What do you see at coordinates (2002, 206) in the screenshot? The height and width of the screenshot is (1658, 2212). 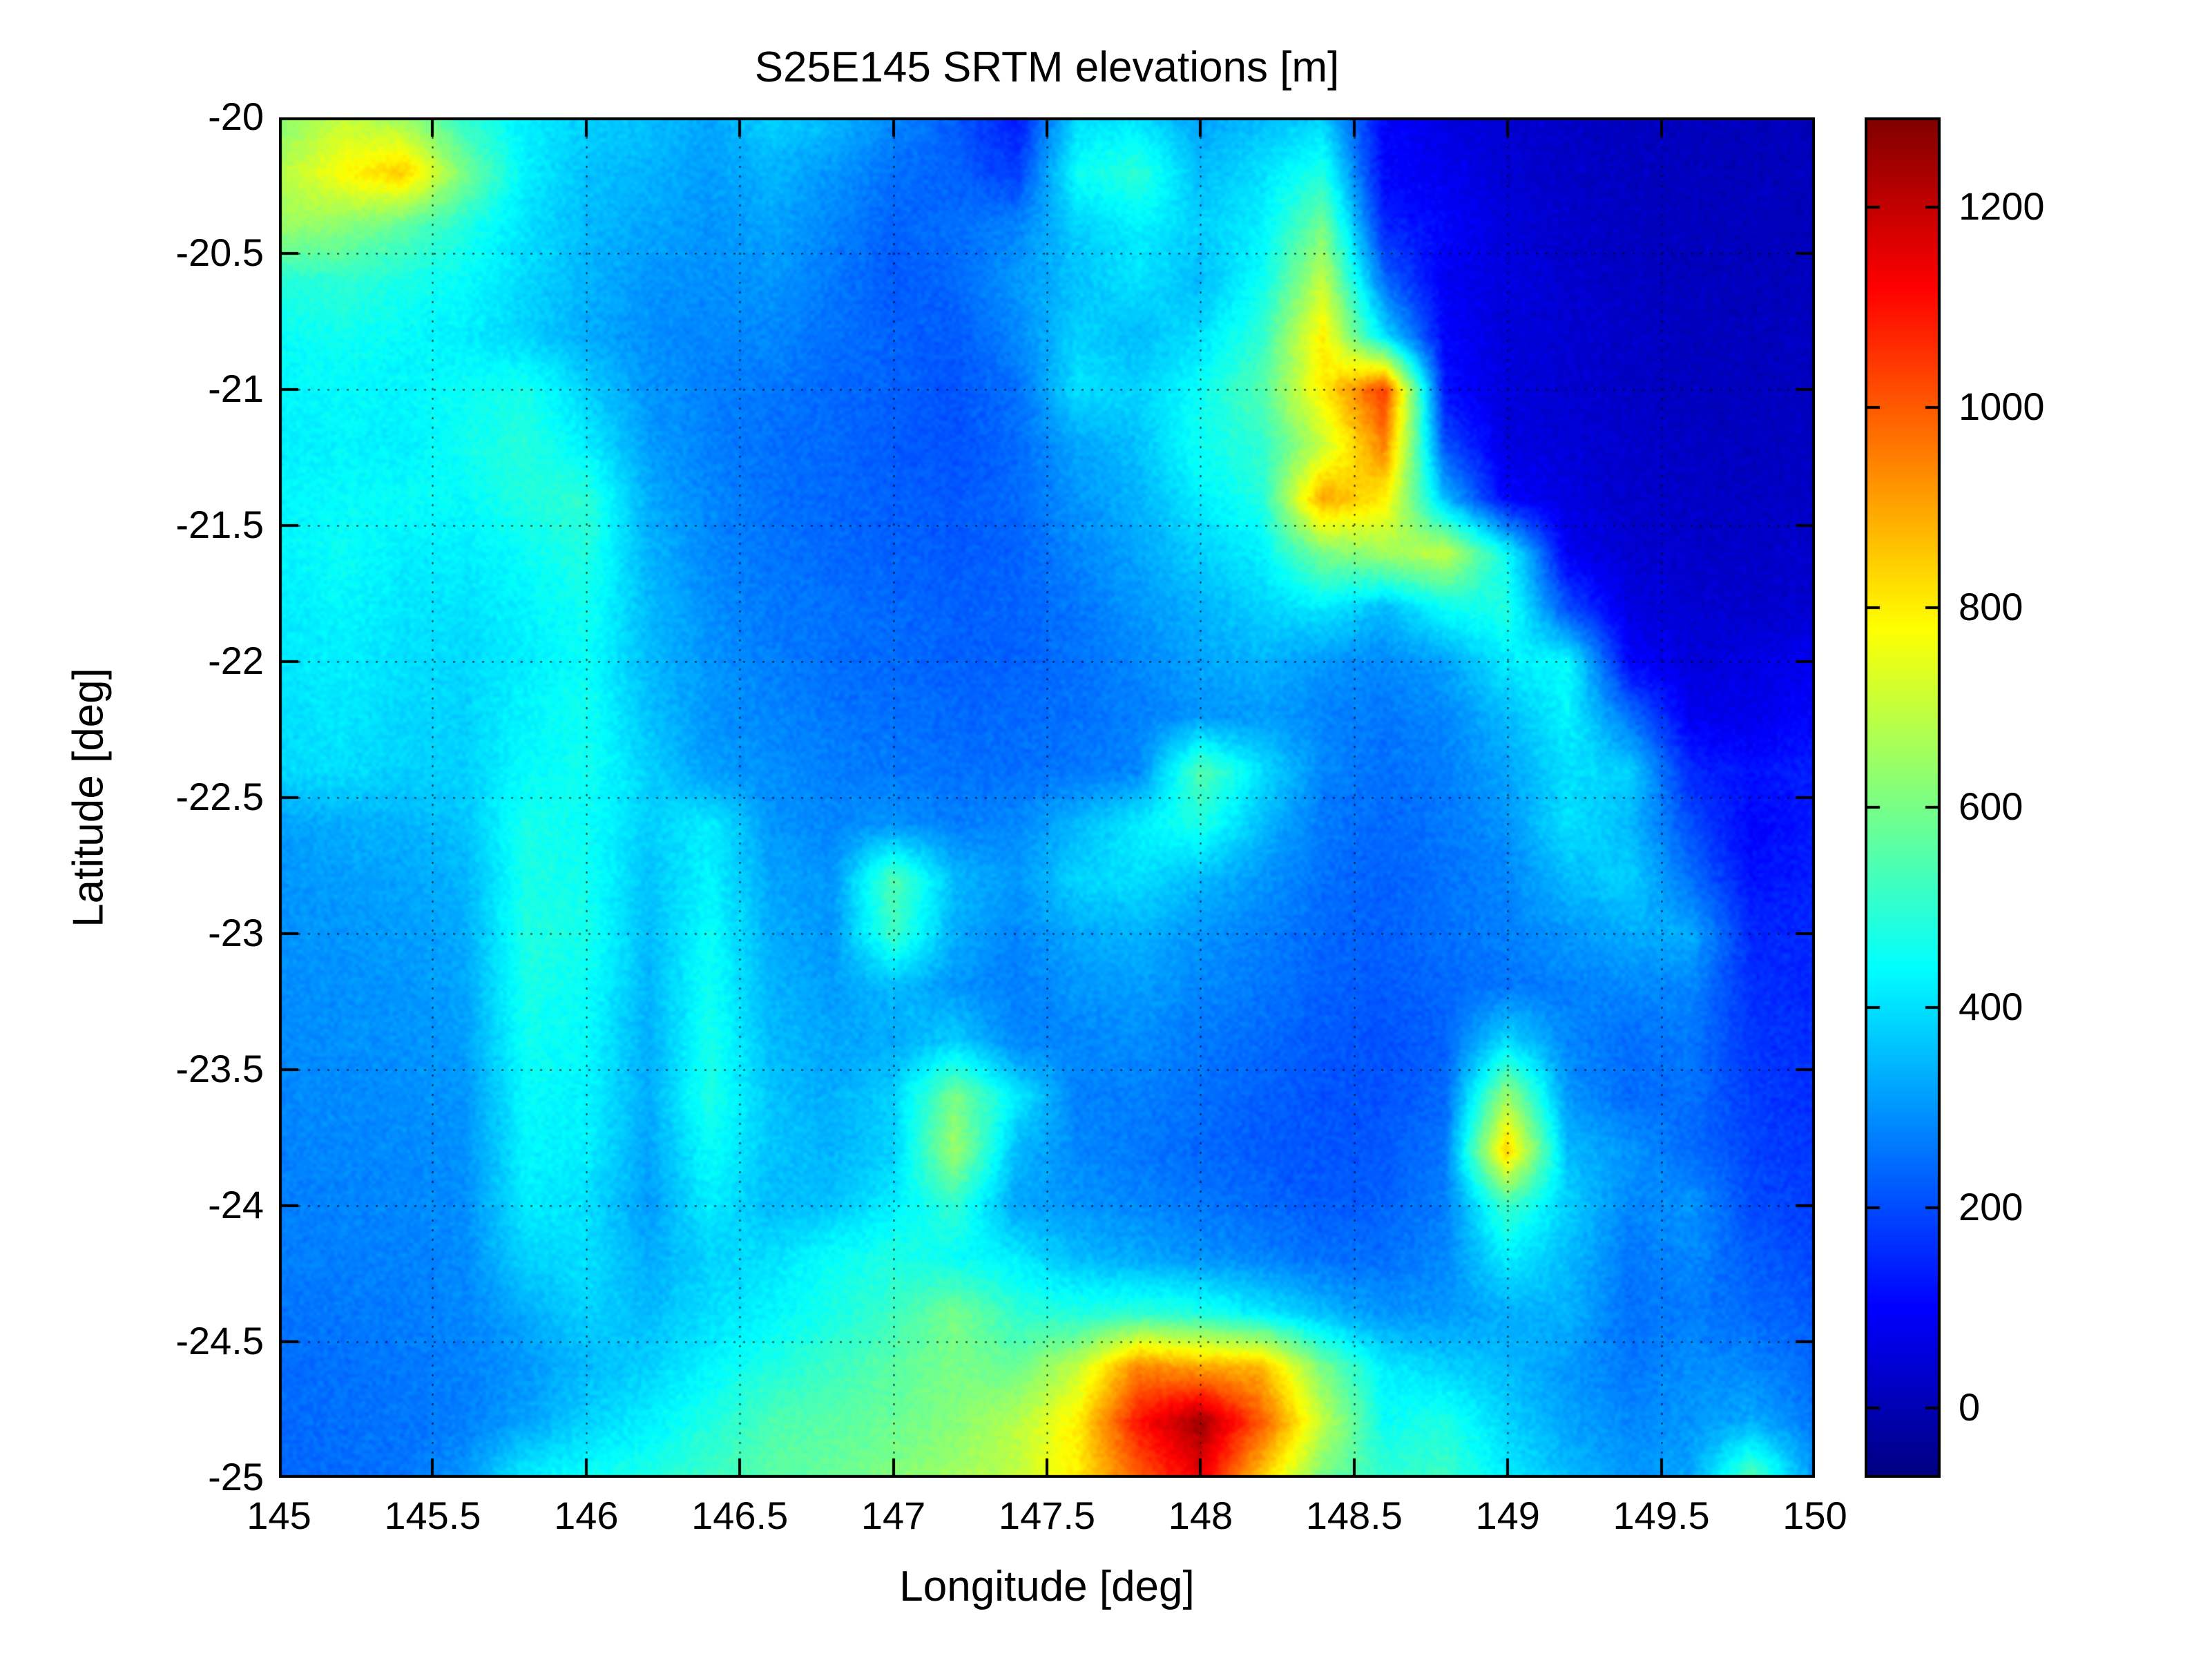 I see `colorbar-tick-label: 1200` at bounding box center [2002, 206].